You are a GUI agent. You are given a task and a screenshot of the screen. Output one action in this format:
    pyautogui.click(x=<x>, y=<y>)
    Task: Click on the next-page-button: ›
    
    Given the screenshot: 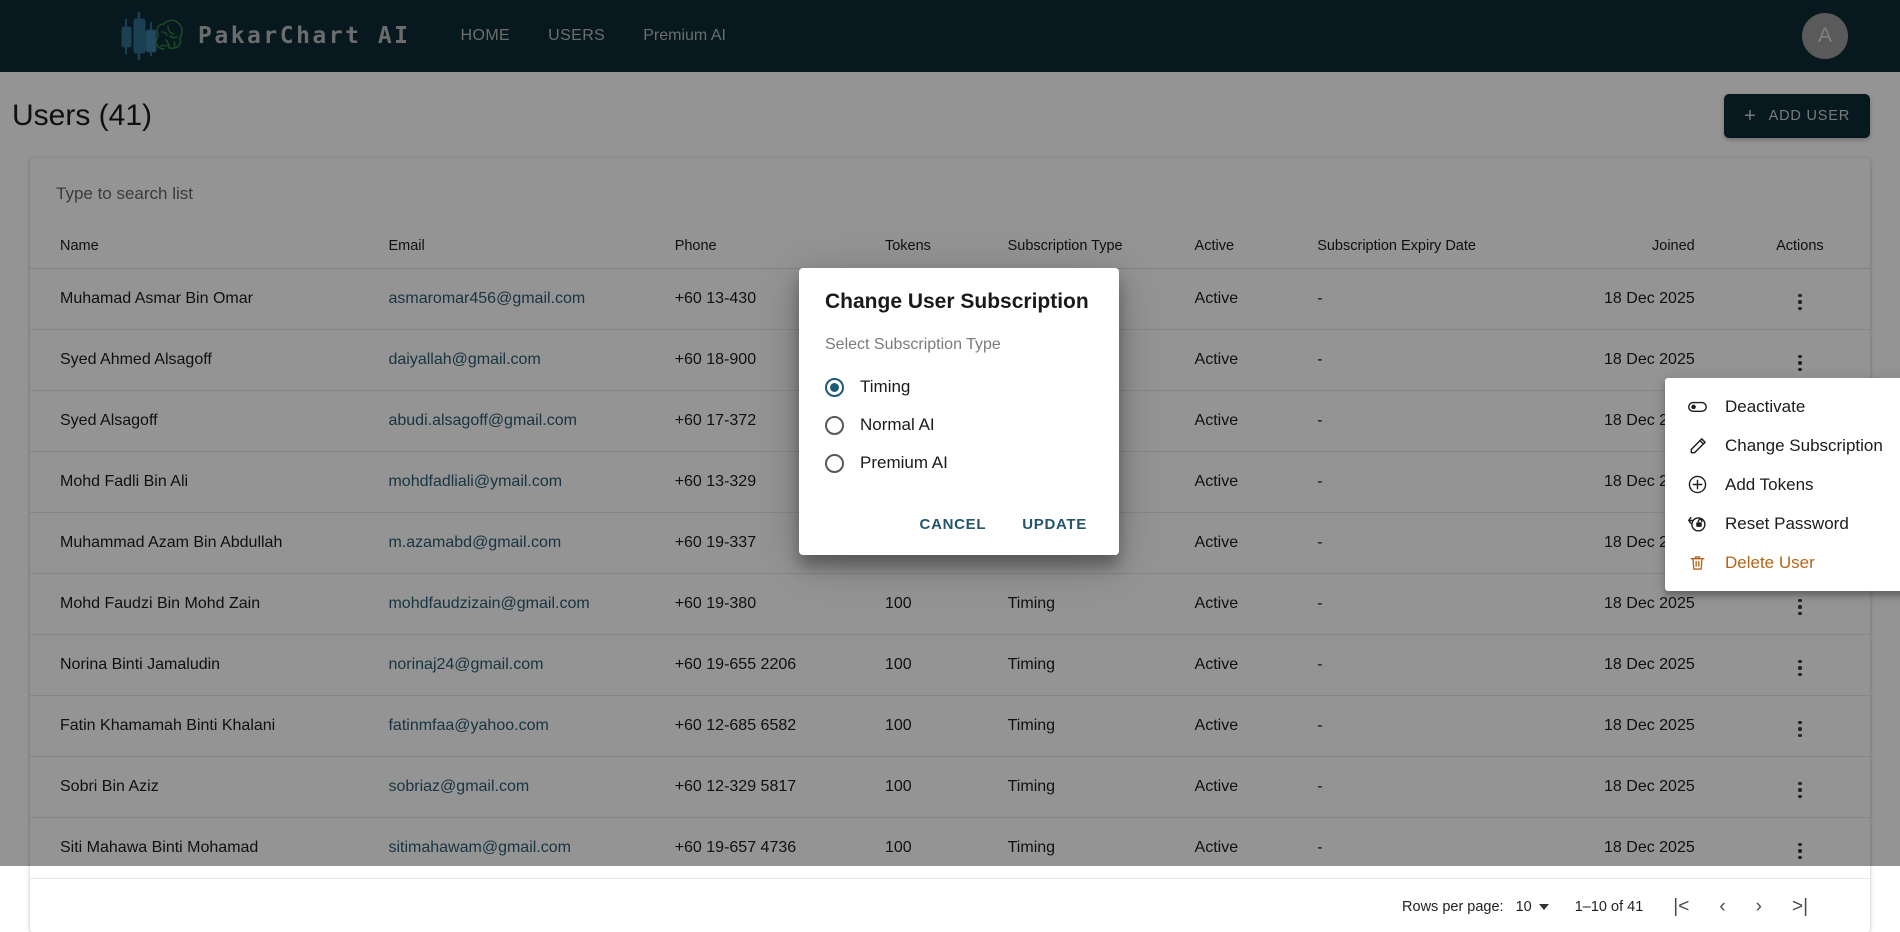 What is the action you would take?
    pyautogui.click(x=1759, y=906)
    